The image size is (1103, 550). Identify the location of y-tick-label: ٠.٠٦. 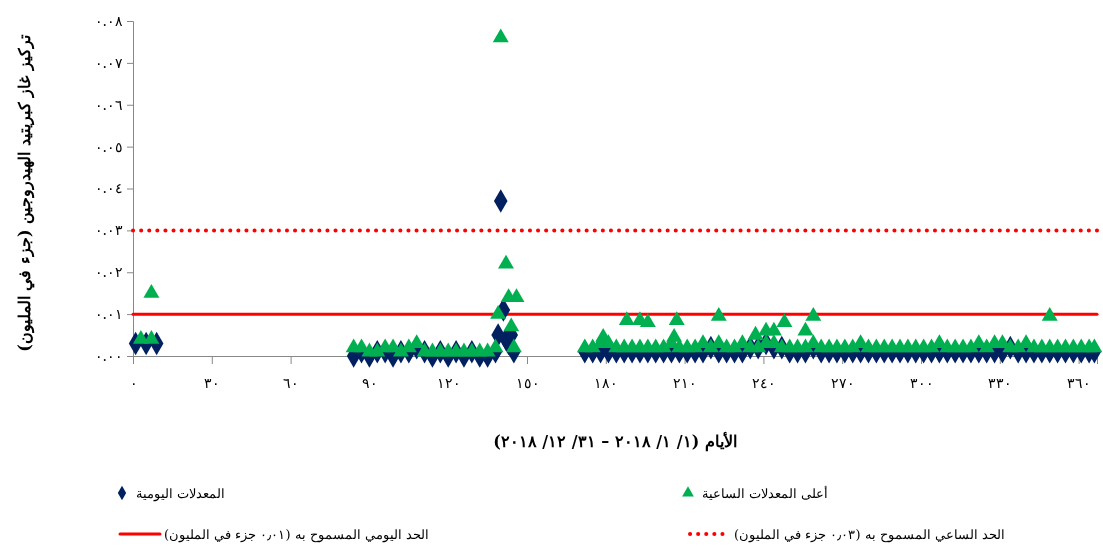
(108, 104).